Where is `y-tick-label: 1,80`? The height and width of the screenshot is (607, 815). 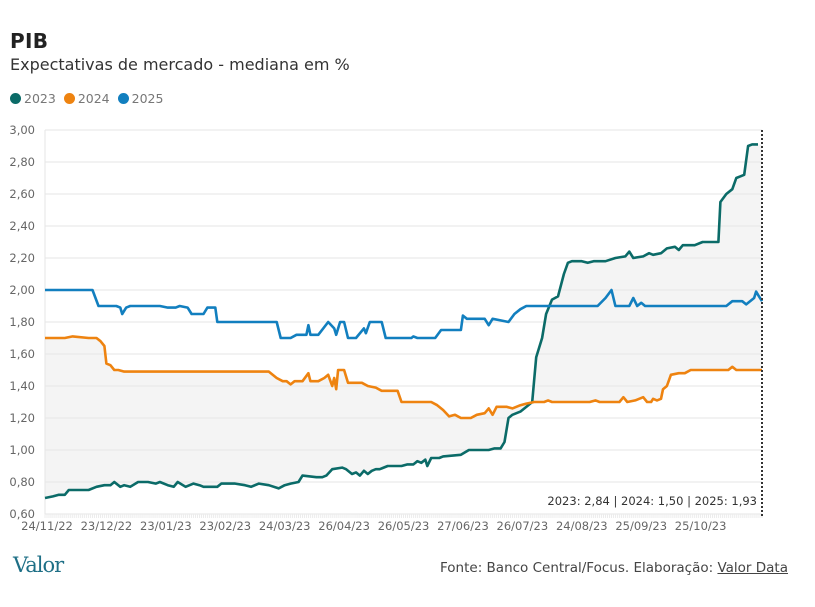 y-tick-label: 1,80 is located at coordinates (22, 322).